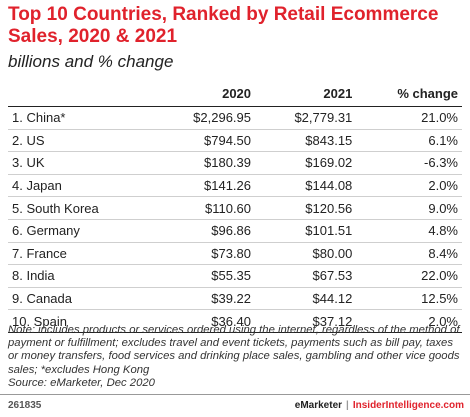 The width and height of the screenshot is (470, 417). I want to click on cell-value-2021: $37.12, so click(306, 321).